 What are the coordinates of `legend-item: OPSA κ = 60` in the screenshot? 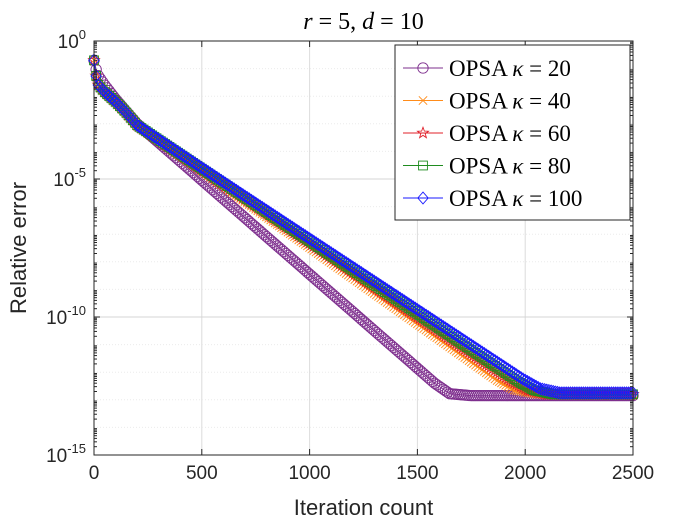 It's located at (487, 133).